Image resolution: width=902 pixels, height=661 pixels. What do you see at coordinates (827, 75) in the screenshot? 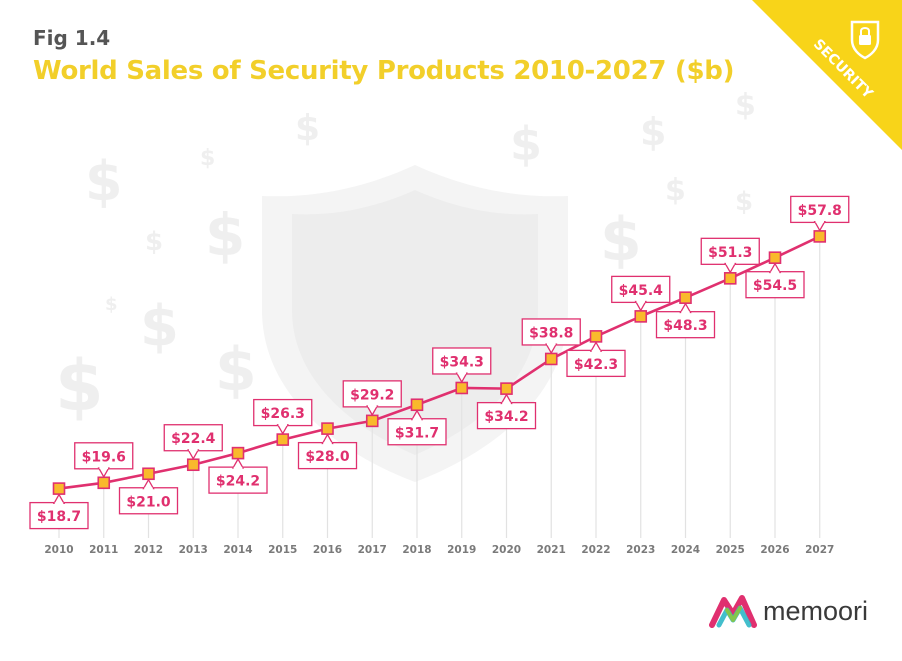
I see `security-badge: SECURITY` at bounding box center [827, 75].